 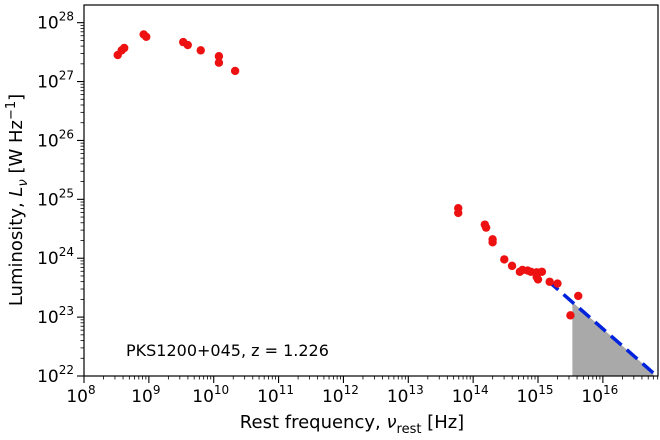 I want to click on model-line-segment, so click(x=600, y=327).